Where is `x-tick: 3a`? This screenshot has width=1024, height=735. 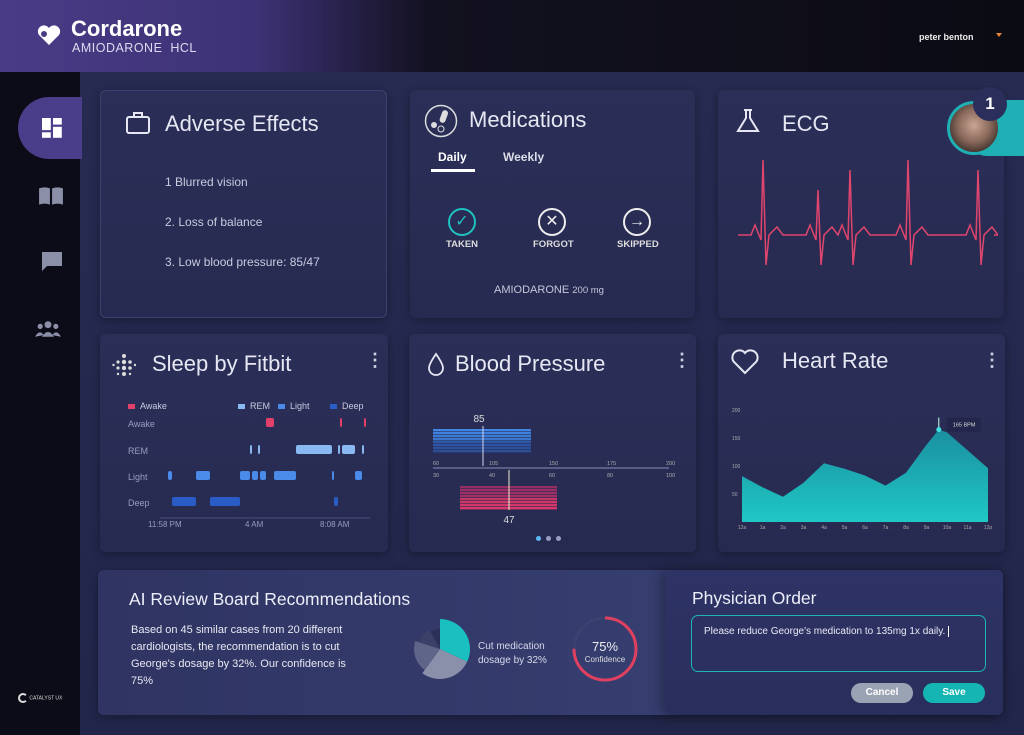 x-tick: 3a is located at coordinates (804, 527).